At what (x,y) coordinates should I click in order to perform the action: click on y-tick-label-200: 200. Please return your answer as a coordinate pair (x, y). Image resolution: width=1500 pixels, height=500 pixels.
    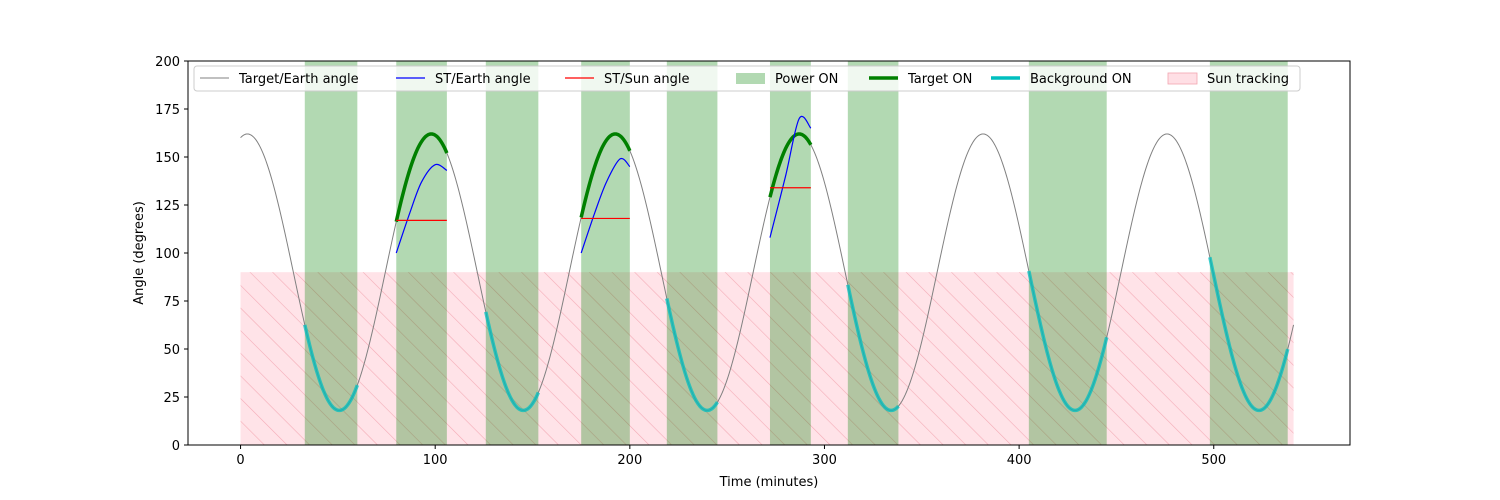
    Looking at the image, I should click on (167, 62).